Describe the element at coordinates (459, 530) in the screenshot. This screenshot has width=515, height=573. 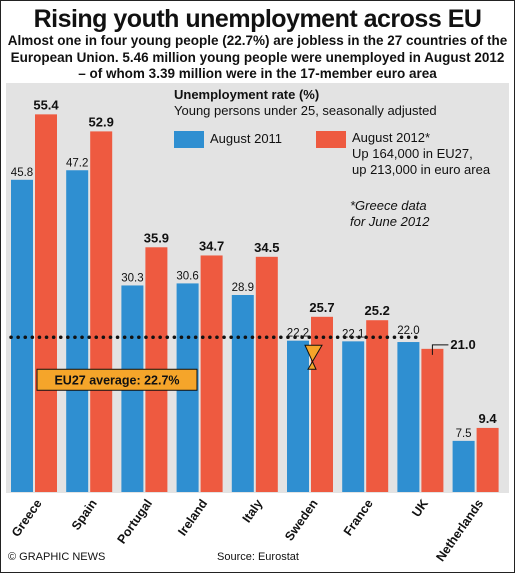
I see `x-tick-label-netherlands: Netherlands` at that location.